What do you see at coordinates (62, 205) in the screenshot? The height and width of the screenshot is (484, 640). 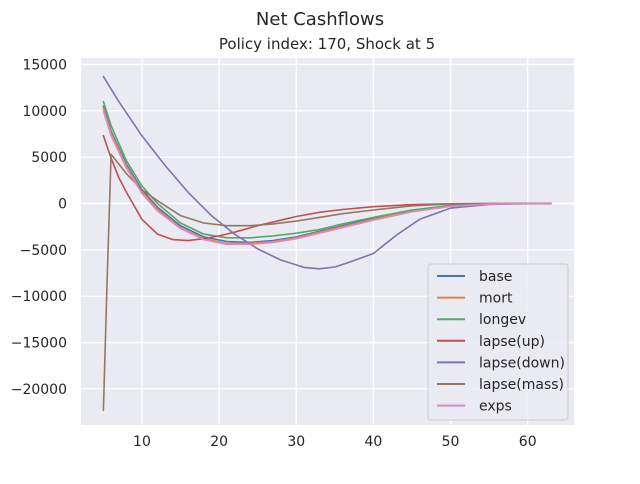 I see `y-tick-label: 0` at bounding box center [62, 205].